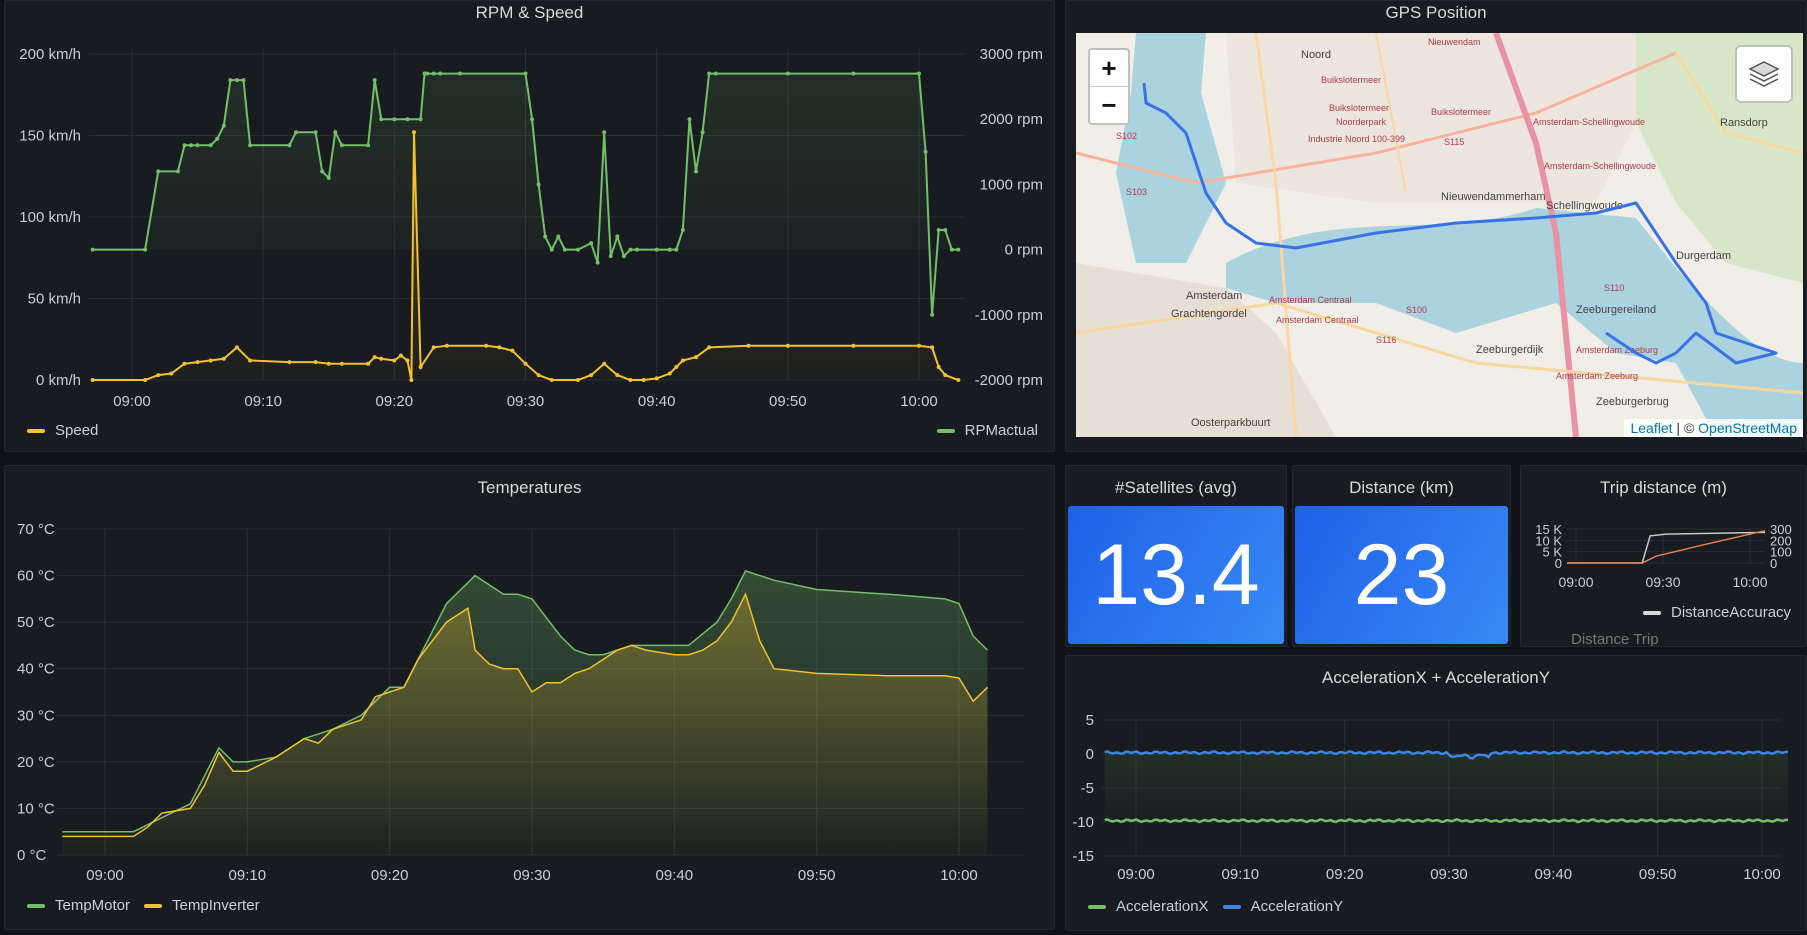  I want to click on satellites-value: 13.4, so click(1176, 575).